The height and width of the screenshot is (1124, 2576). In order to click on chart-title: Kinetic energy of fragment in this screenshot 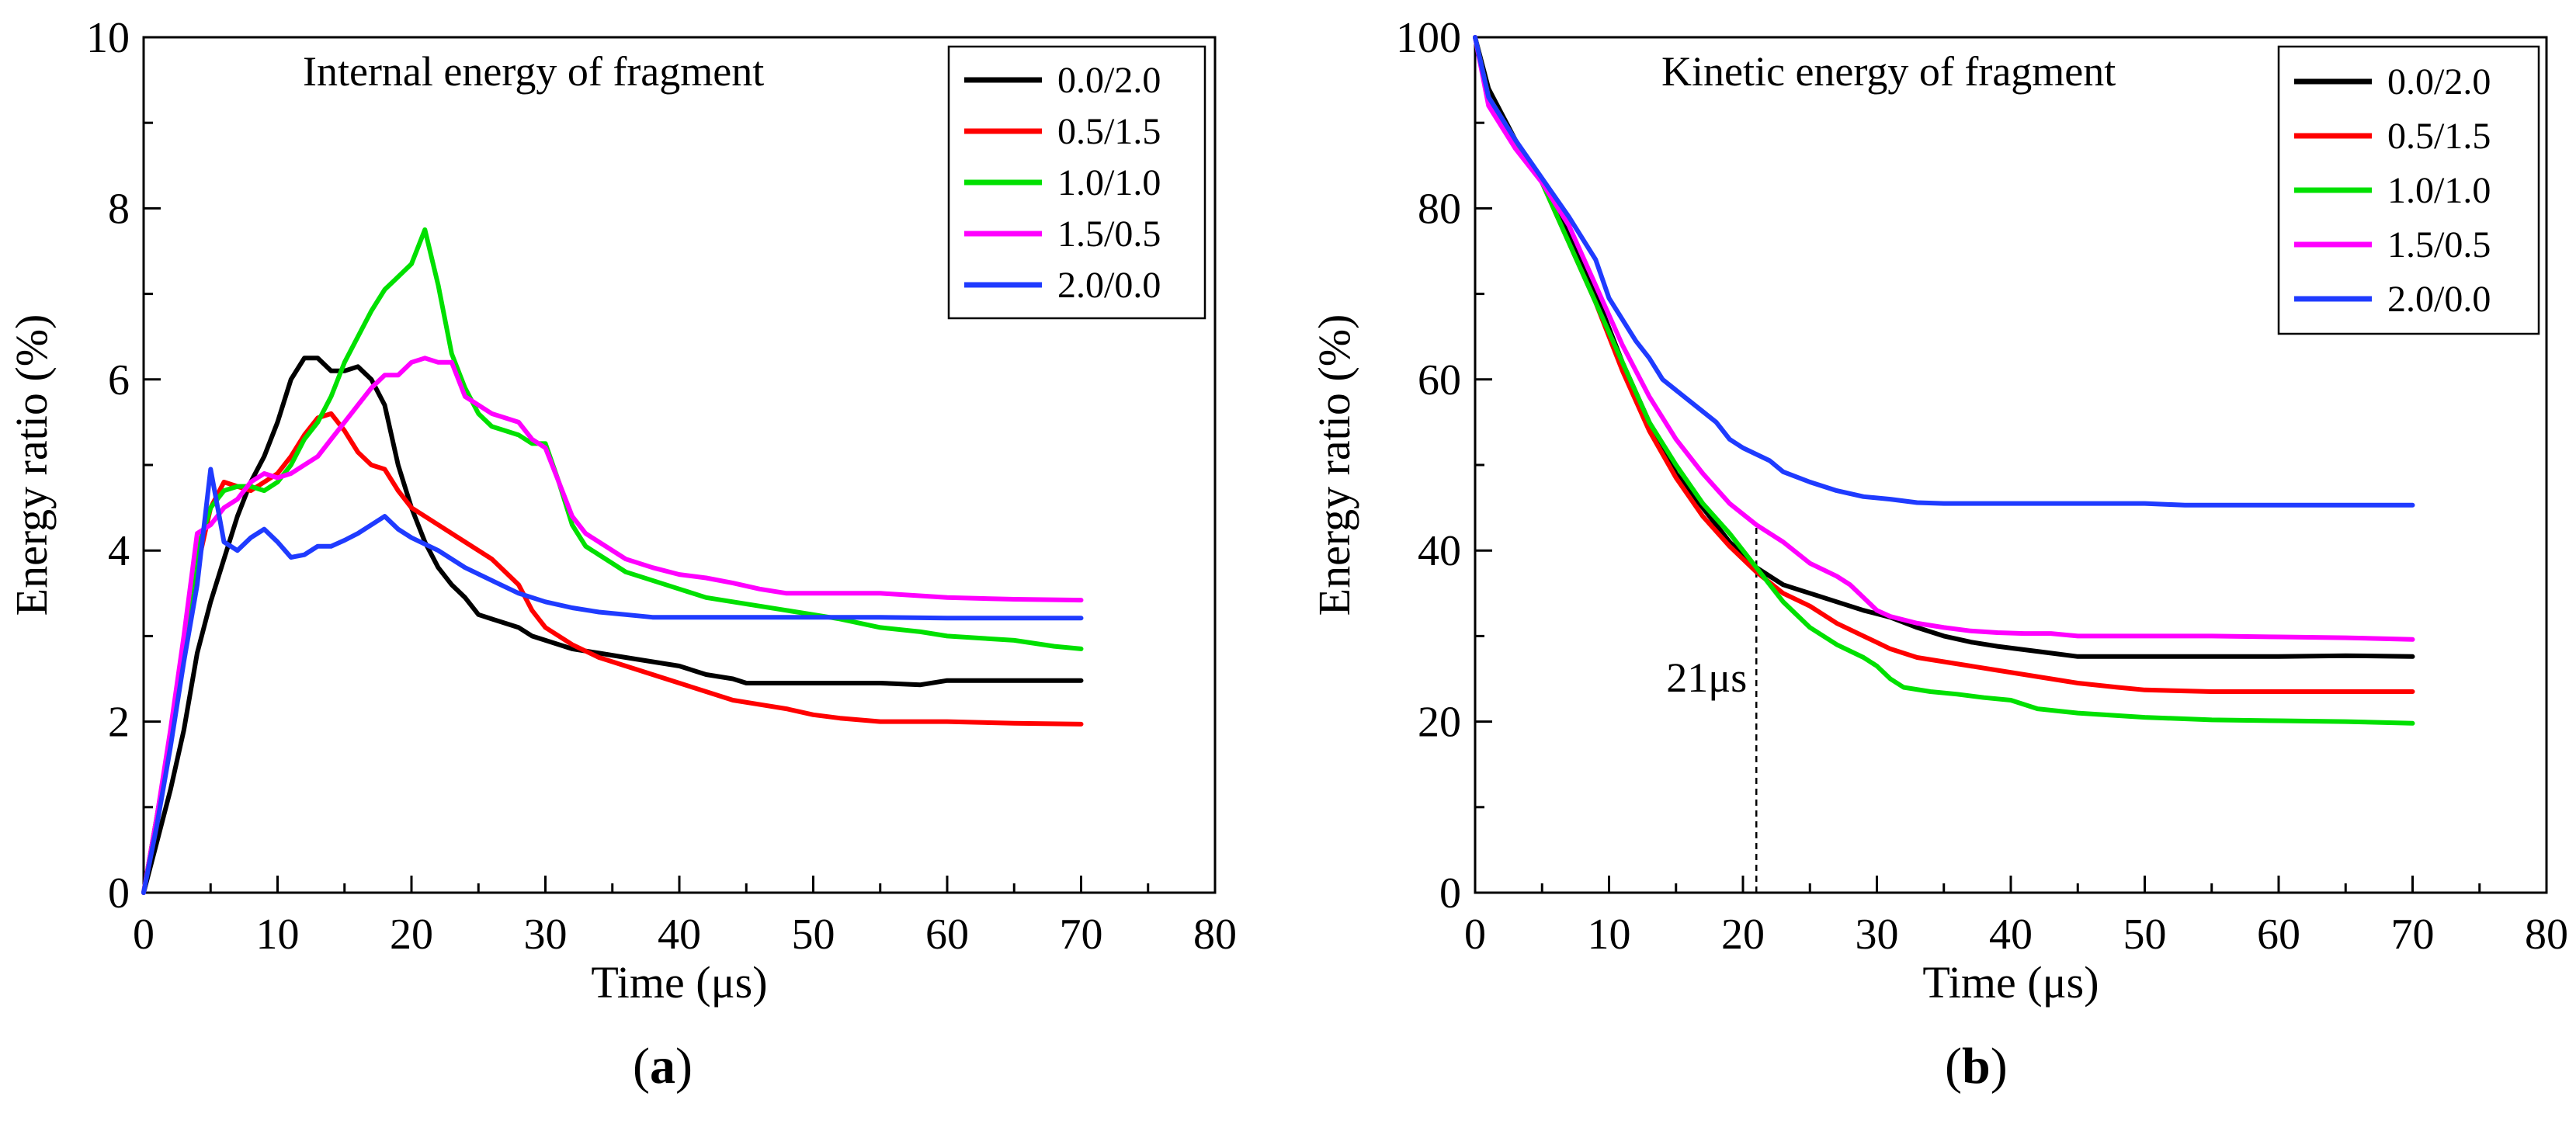, I will do `click(1889, 71)`.